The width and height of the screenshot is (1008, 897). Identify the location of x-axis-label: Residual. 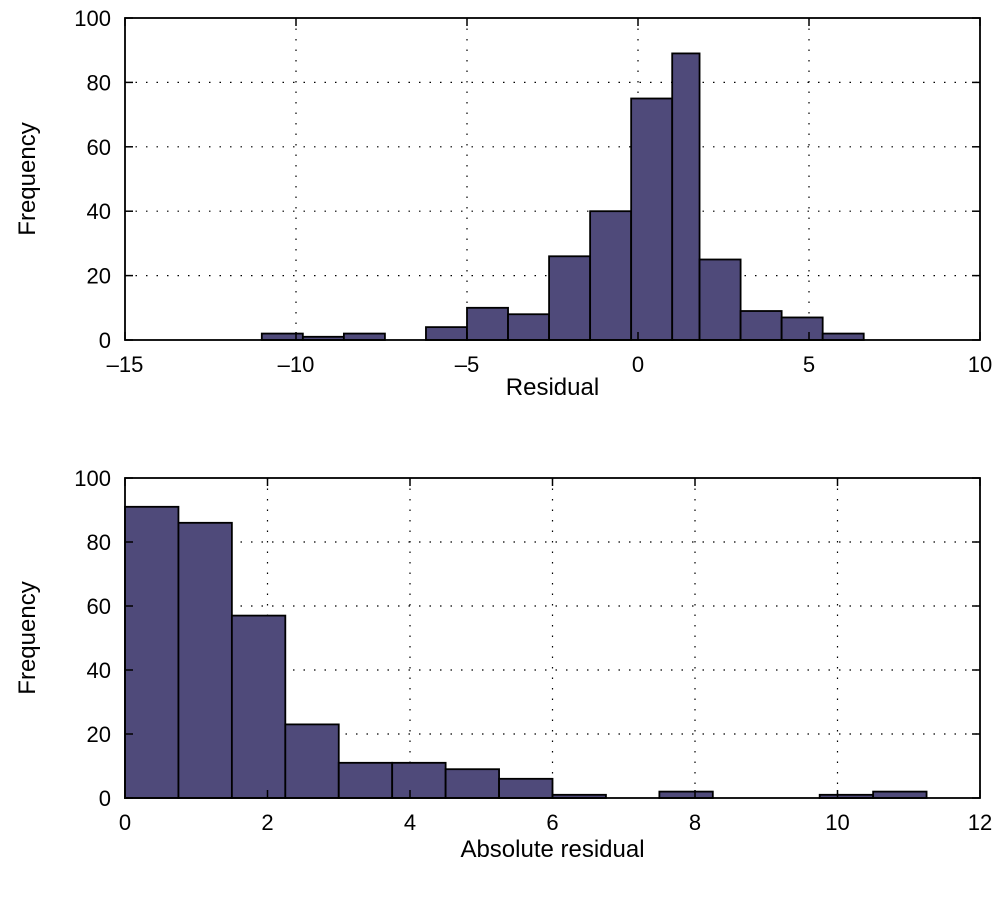
(552, 387).